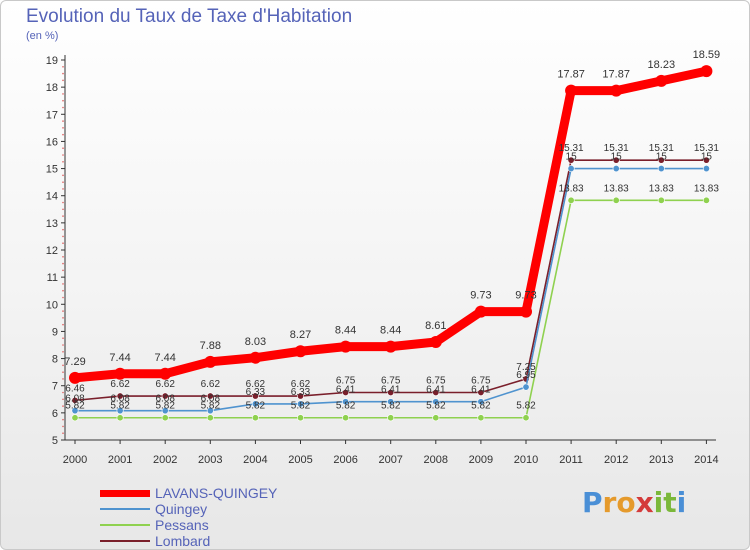 Image resolution: width=750 pixels, height=550 pixels. I want to click on data-label: 7.25, so click(526, 367).